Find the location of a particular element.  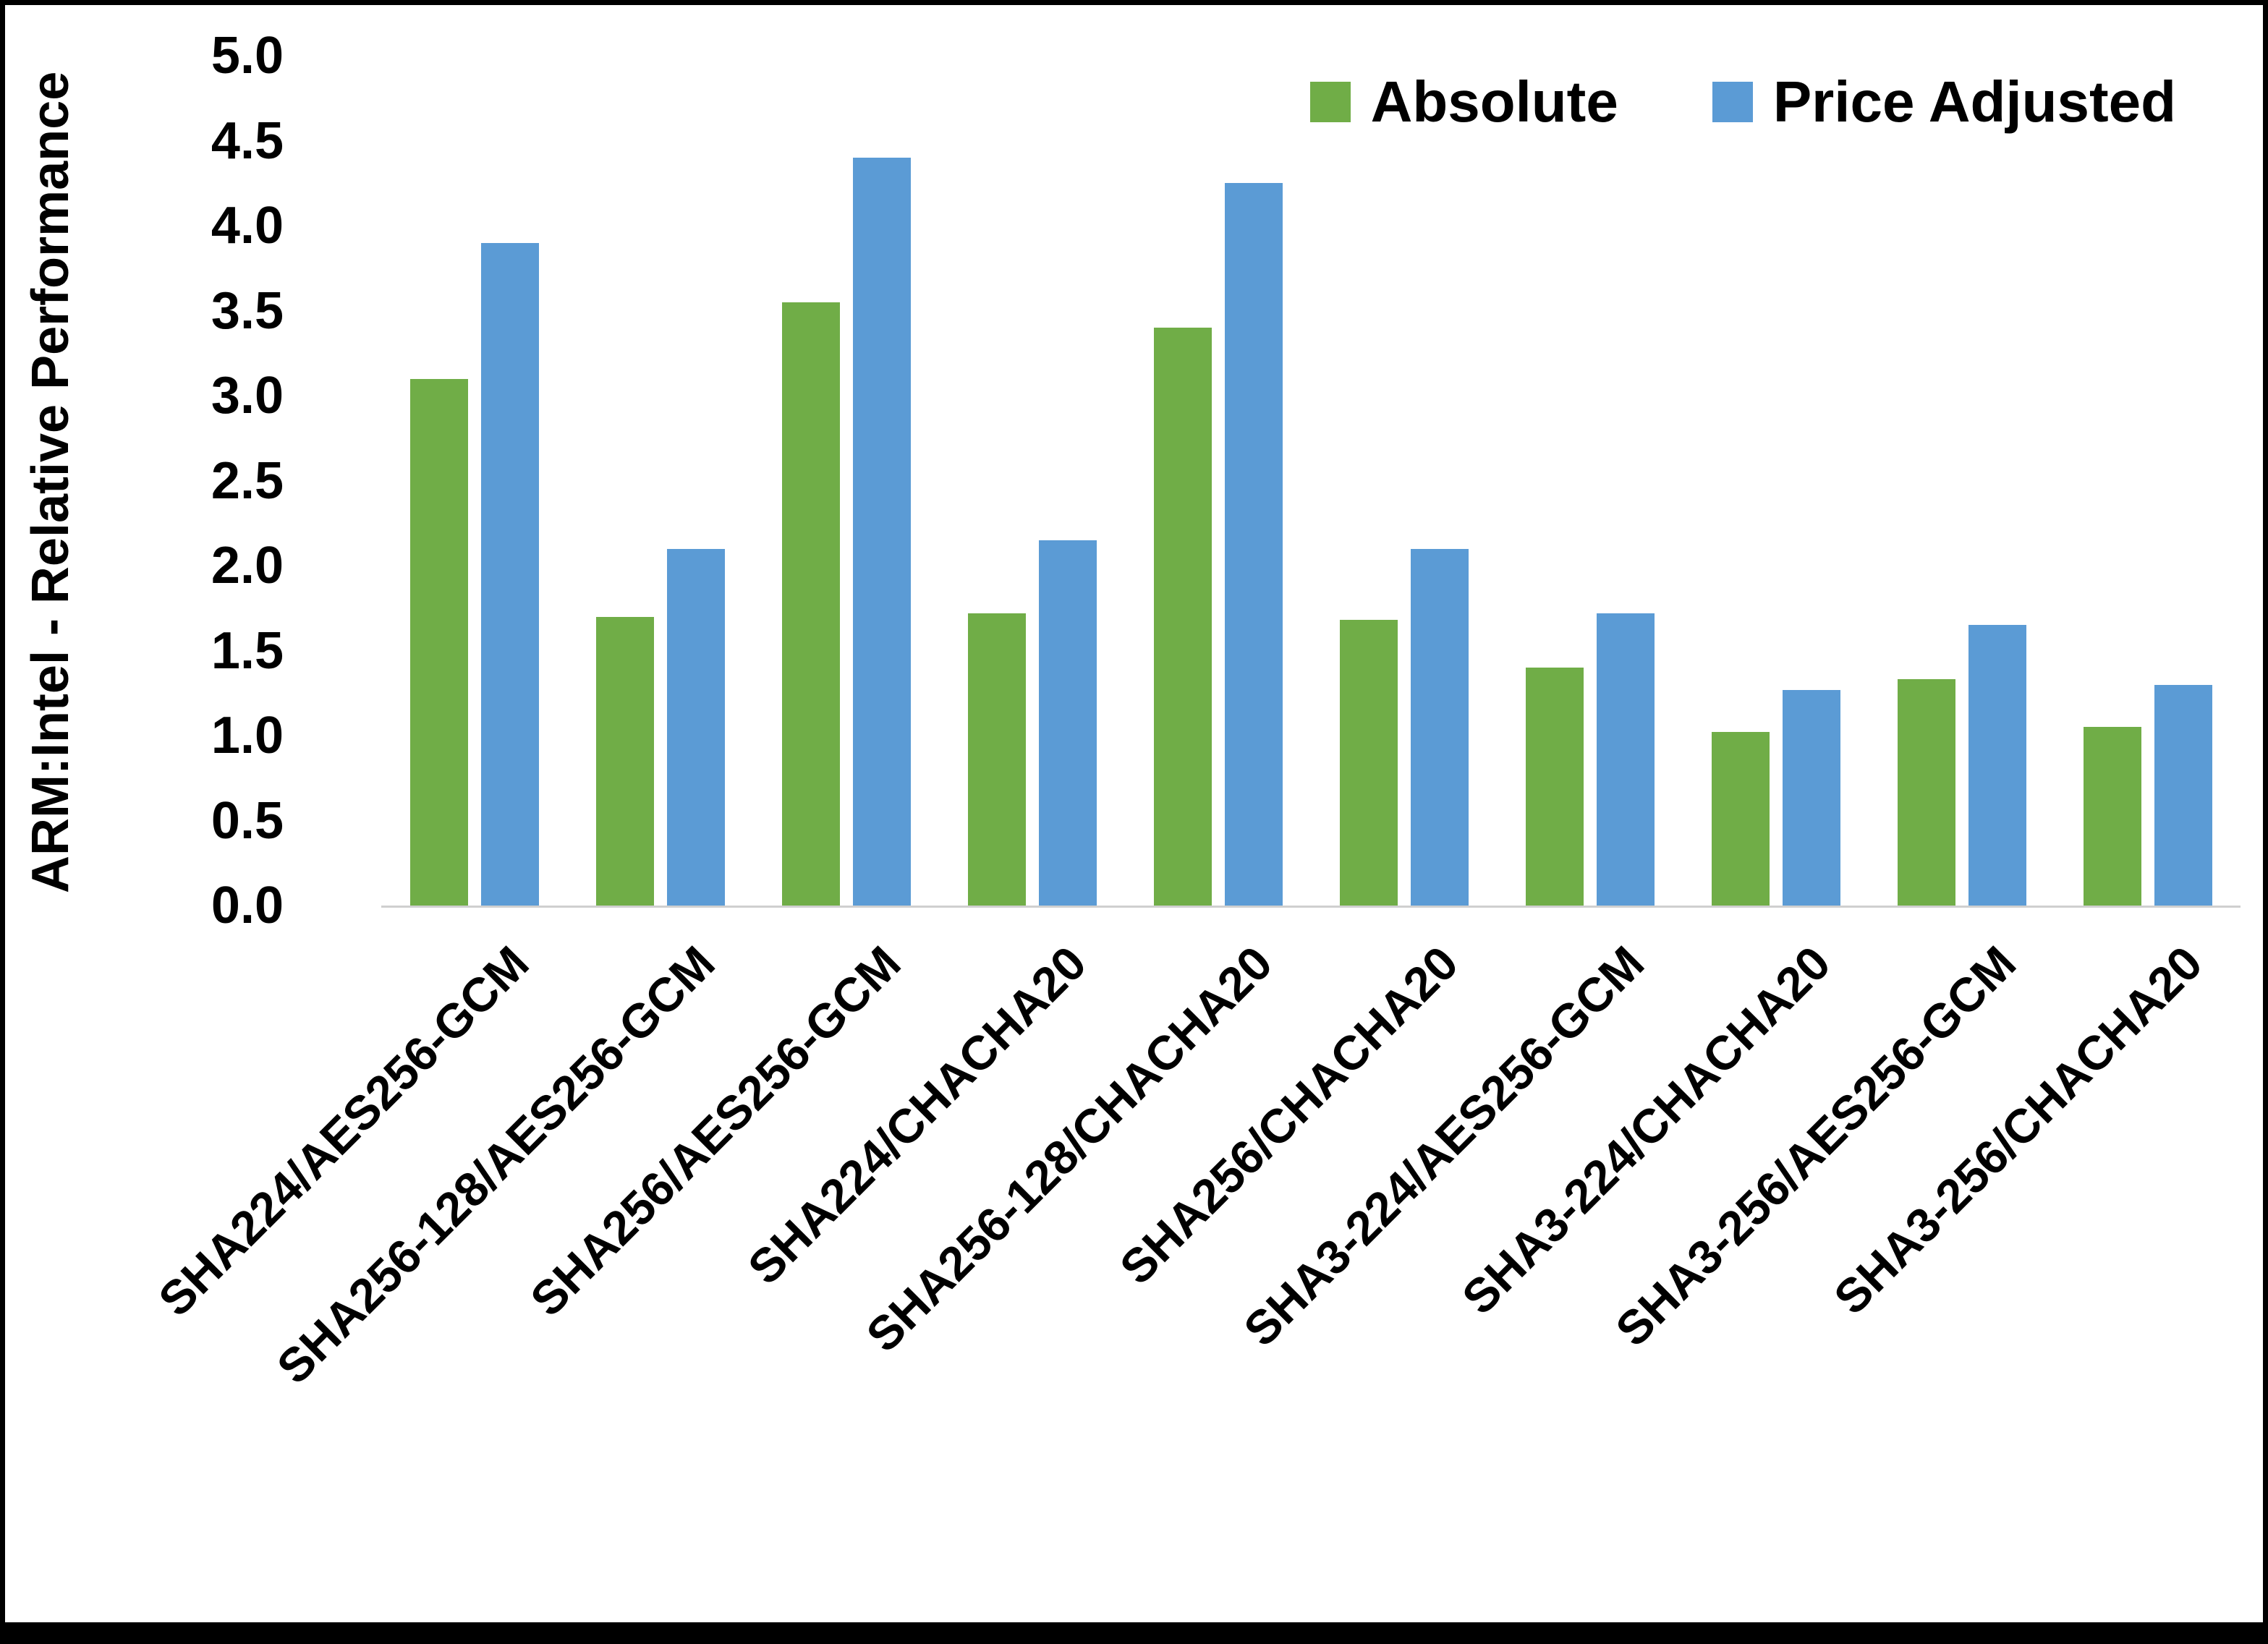

y-axis-tick-label: 4.0 is located at coordinates (247, 226).